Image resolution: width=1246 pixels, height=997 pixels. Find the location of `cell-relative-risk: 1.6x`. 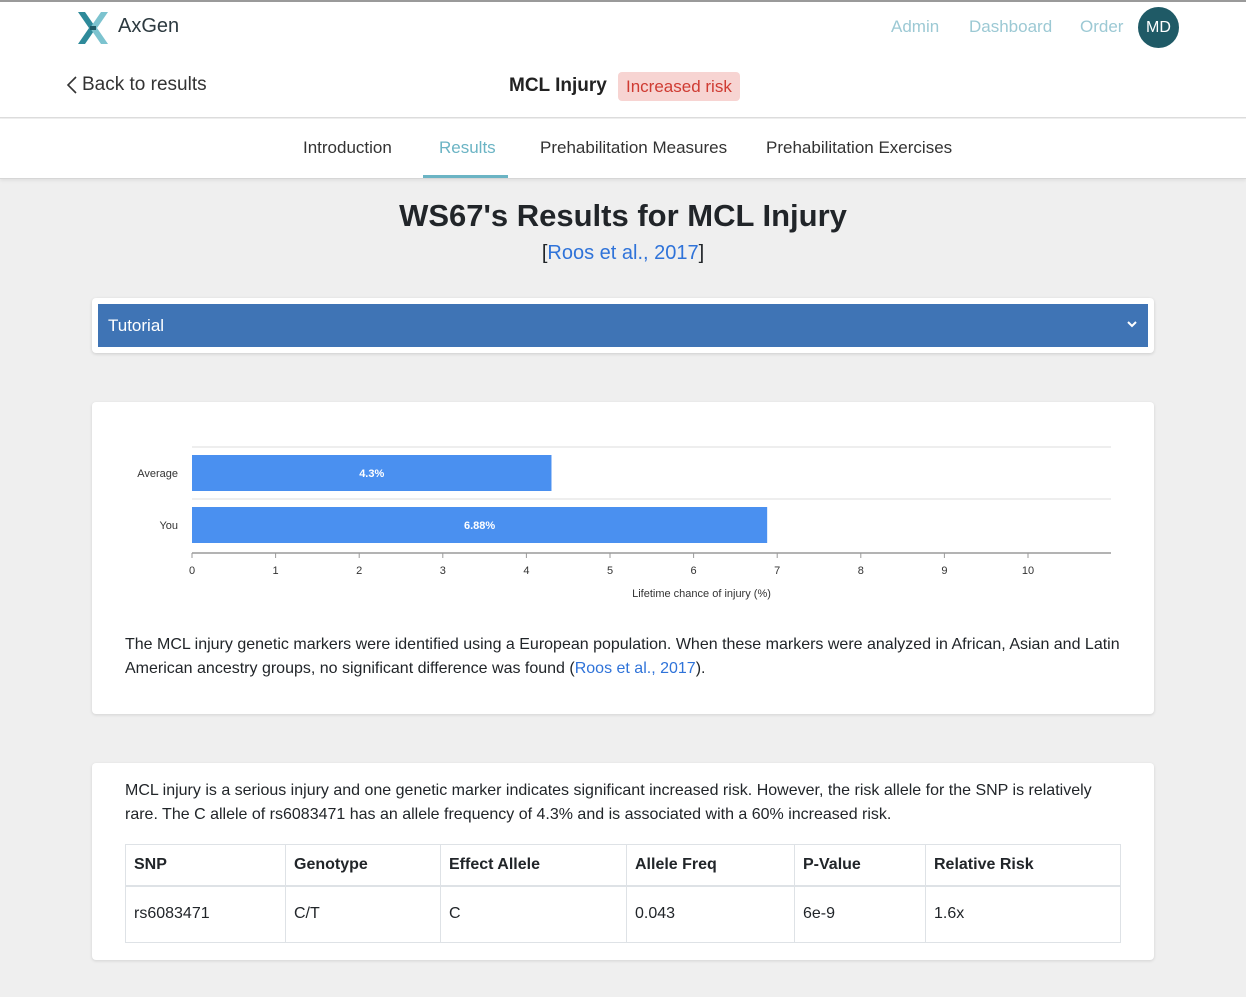

cell-relative-risk: 1.6x is located at coordinates (1023, 914).